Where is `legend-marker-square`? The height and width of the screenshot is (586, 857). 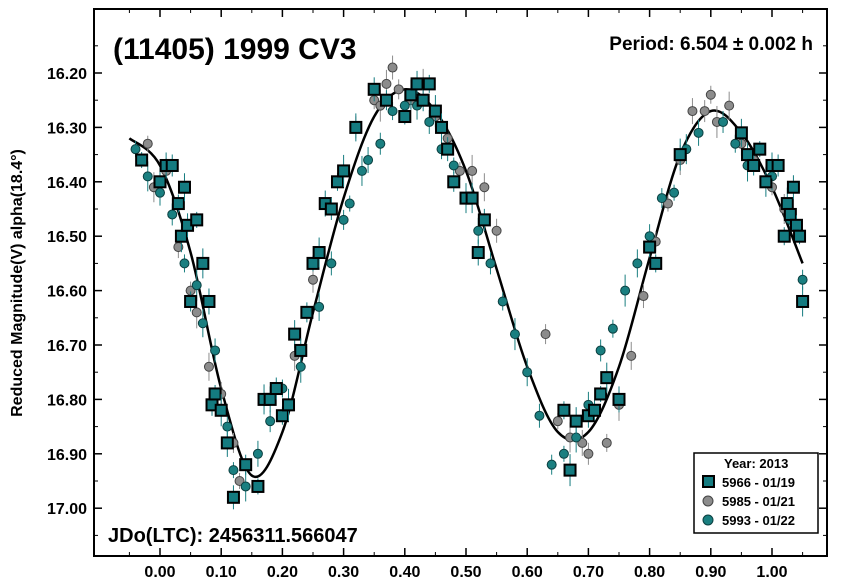 legend-marker-square is located at coordinates (708, 481).